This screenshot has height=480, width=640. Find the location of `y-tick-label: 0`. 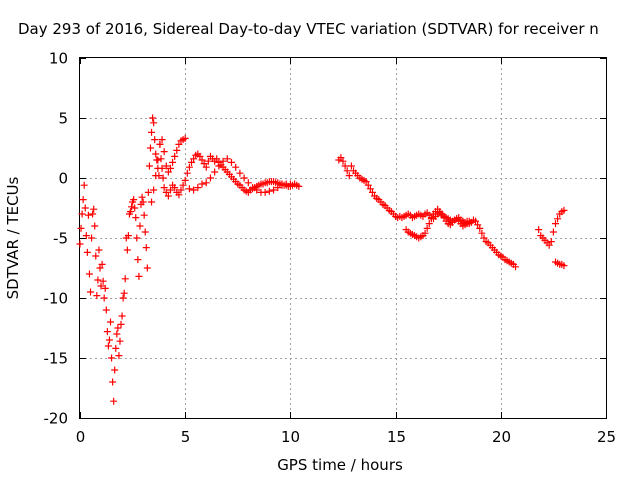

y-tick-label: 0 is located at coordinates (63, 179).